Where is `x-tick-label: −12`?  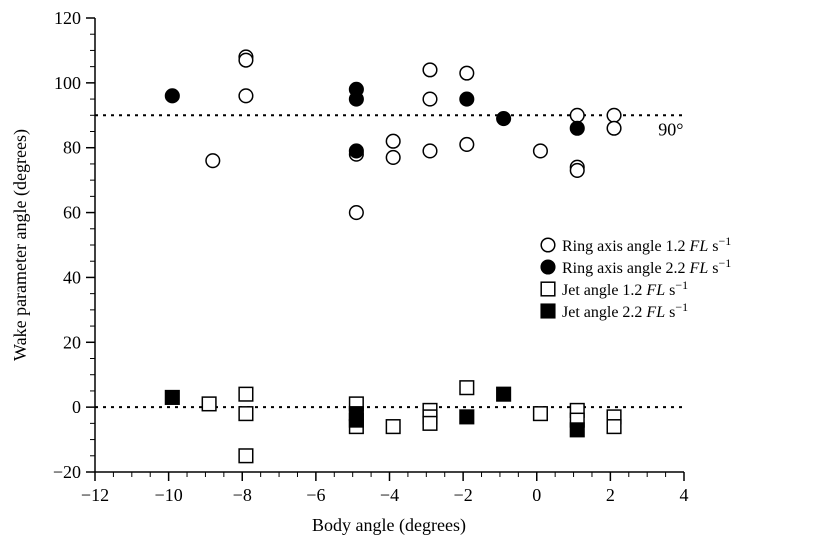
x-tick-label: −12 is located at coordinates (95, 495).